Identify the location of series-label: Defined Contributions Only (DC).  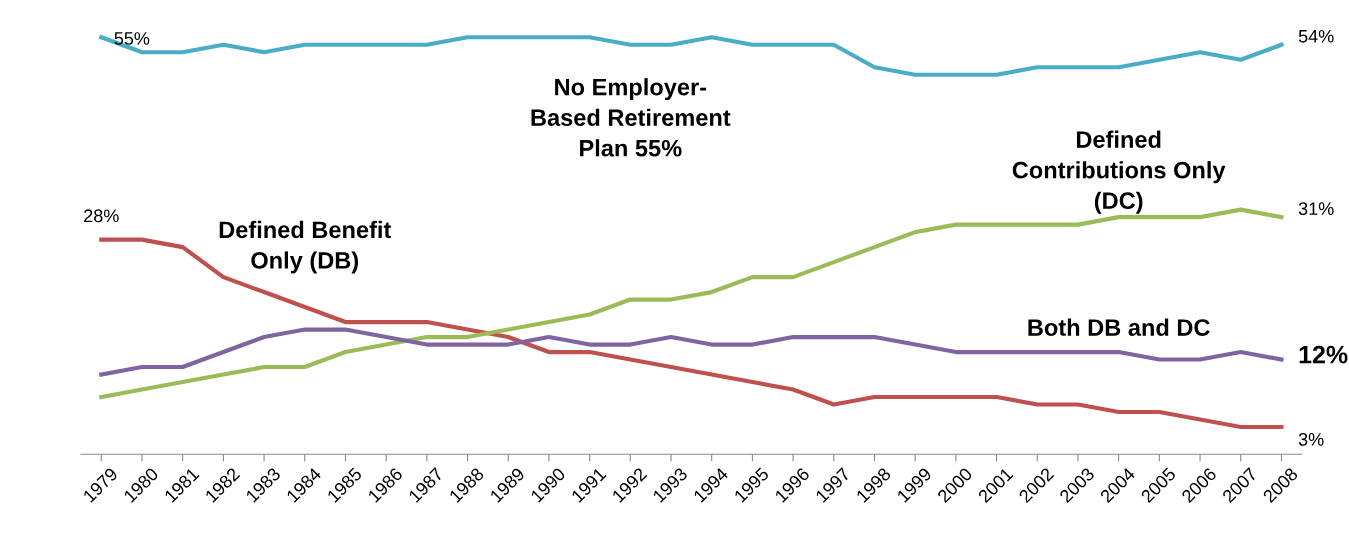
(1119, 172).